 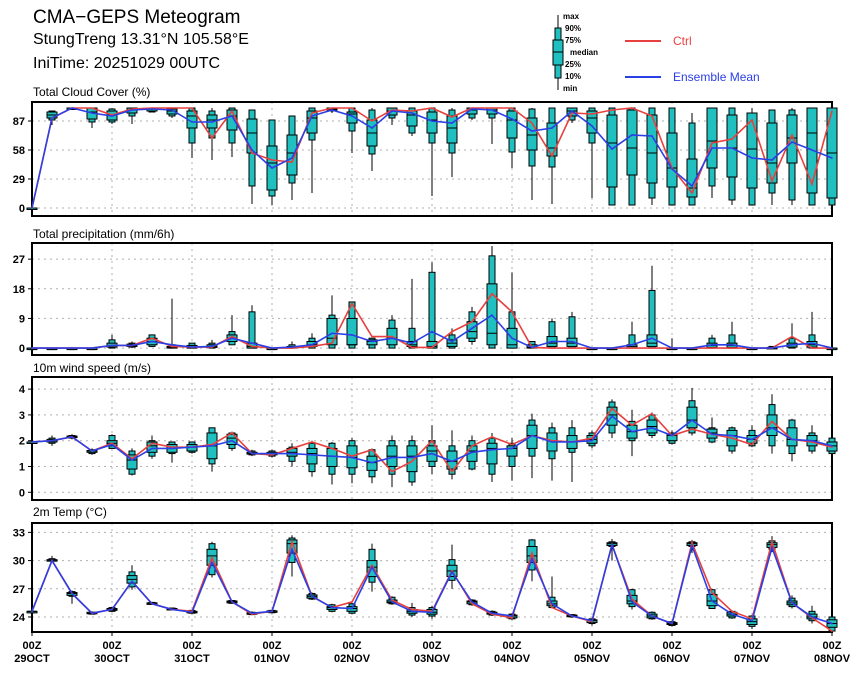 What do you see at coordinates (573, 40) in the screenshot?
I see `legend-p75-label: 75%` at bounding box center [573, 40].